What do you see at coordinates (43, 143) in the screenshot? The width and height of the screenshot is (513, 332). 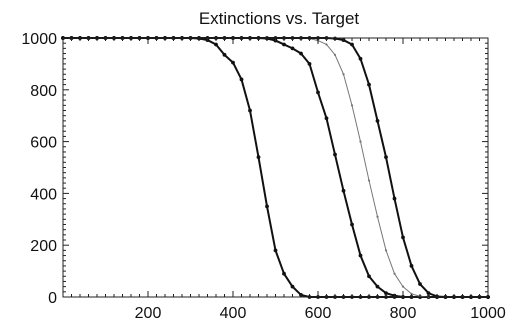 I see `y-tick-label: 600` at bounding box center [43, 143].